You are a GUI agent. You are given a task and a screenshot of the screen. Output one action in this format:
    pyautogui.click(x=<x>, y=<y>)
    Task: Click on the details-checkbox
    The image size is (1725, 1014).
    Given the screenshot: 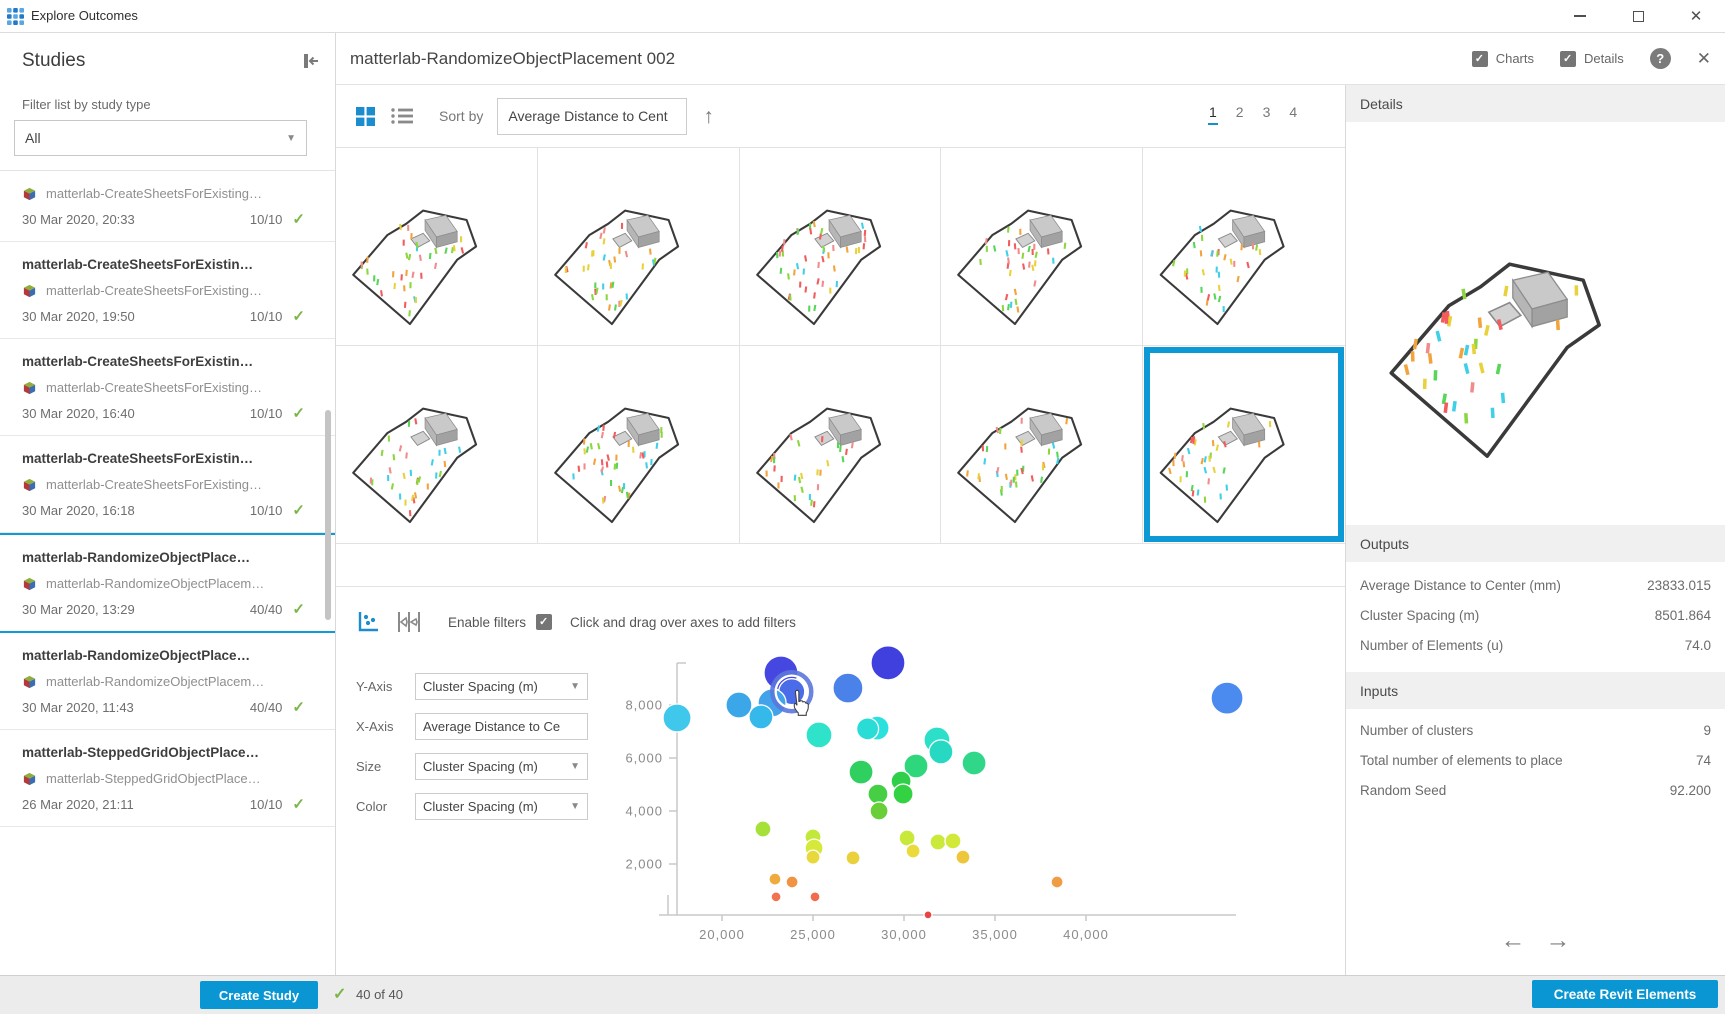 What is the action you would take?
    pyautogui.click(x=1568, y=58)
    